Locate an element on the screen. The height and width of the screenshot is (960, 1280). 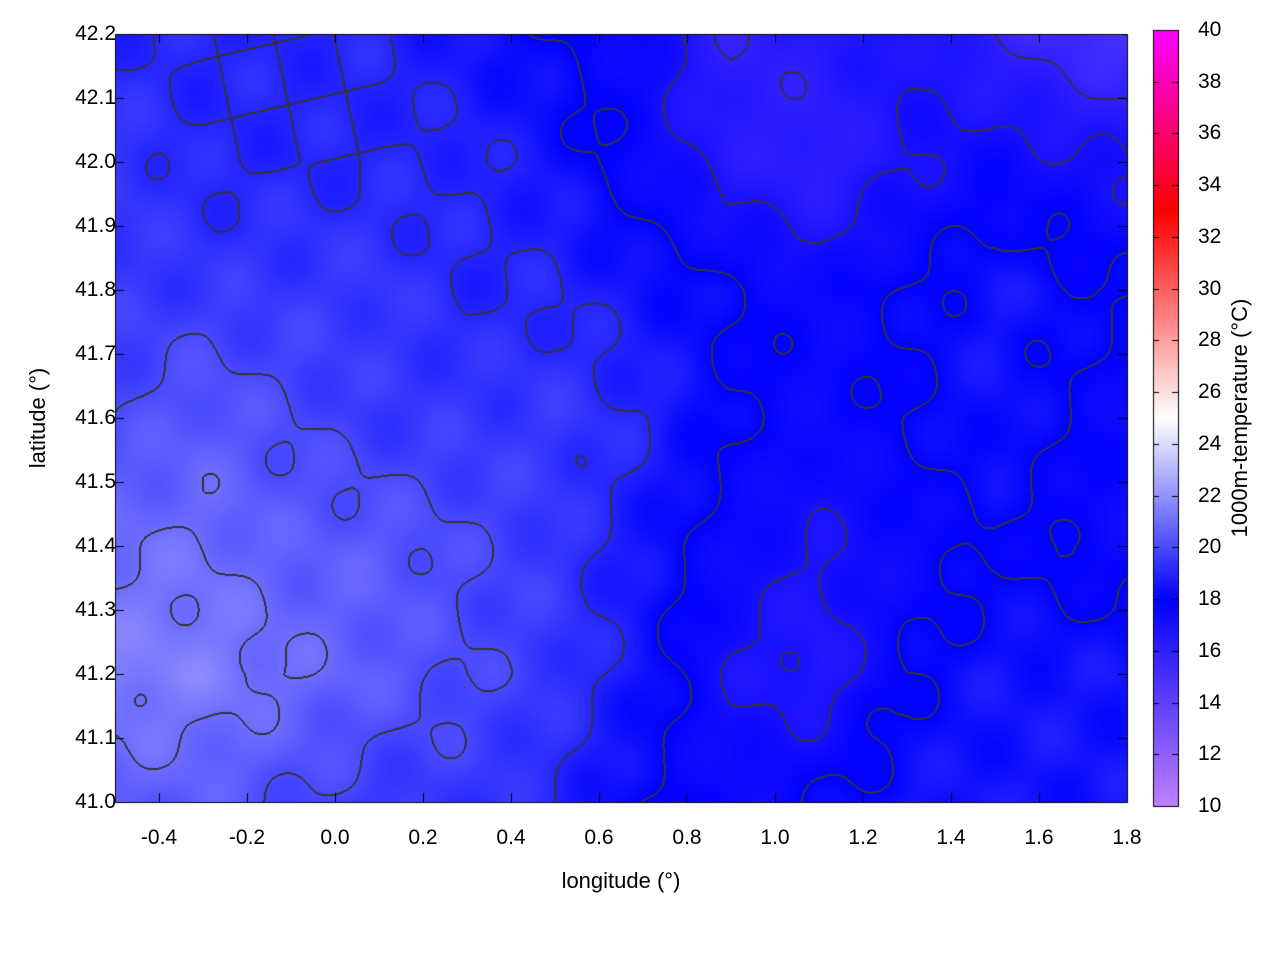
y-tick-label: 42.1 is located at coordinates (95, 97).